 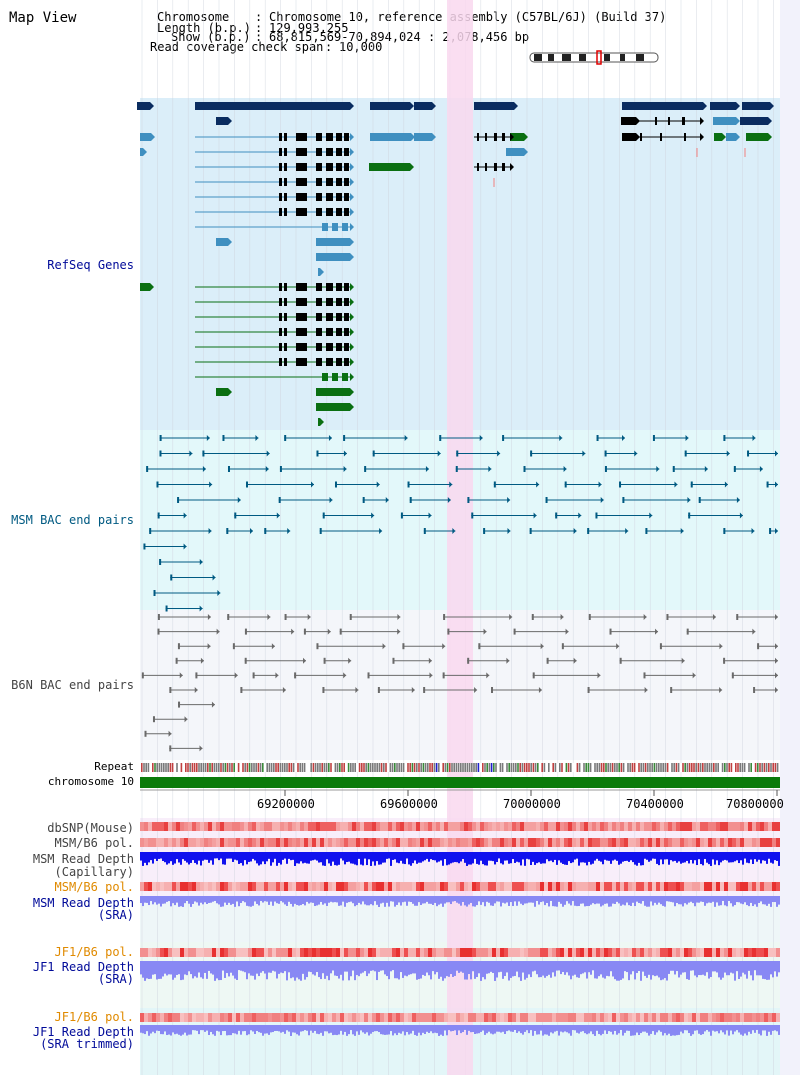 What do you see at coordinates (718, 137) in the screenshot?
I see `gene-block` at bounding box center [718, 137].